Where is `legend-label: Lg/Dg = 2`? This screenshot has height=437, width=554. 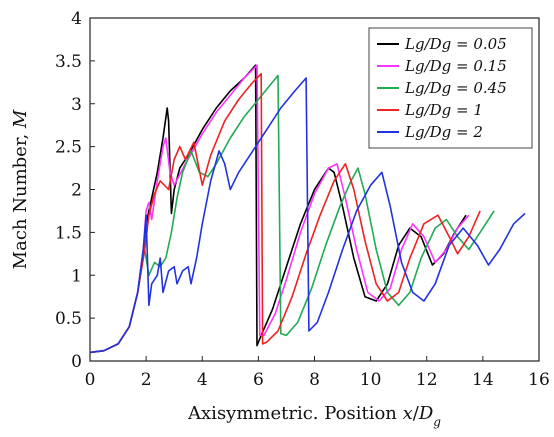
legend-label: Lg/Dg = 2 is located at coordinates (443, 132).